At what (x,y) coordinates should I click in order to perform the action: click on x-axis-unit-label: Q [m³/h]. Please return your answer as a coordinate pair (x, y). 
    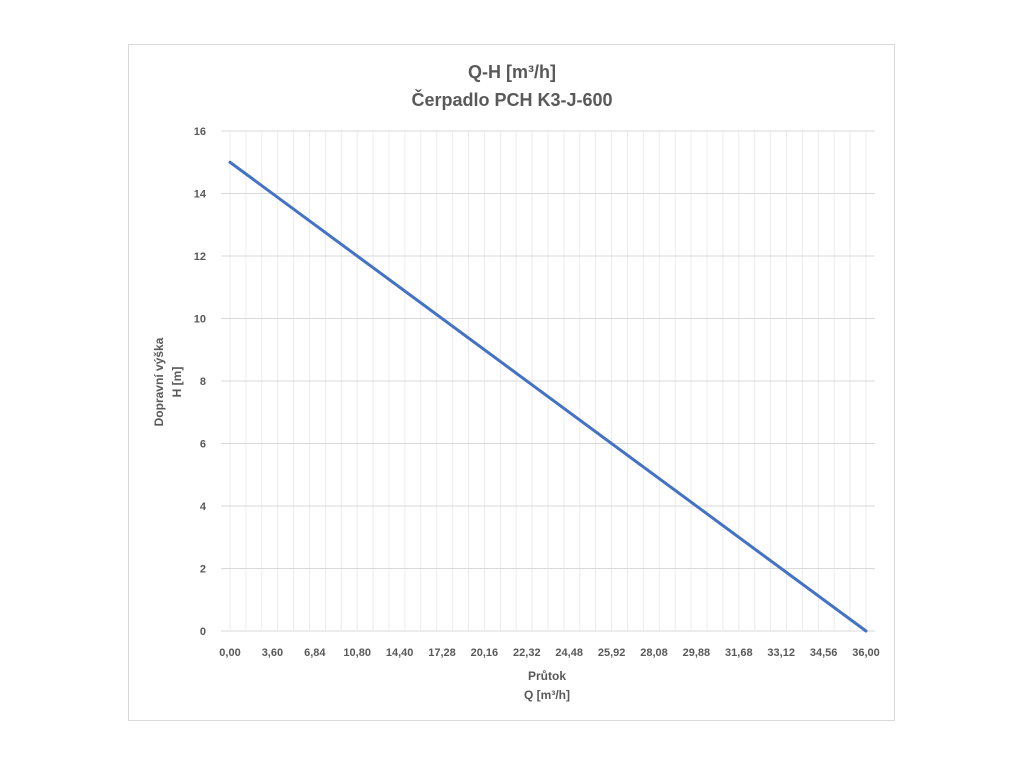
    Looking at the image, I should click on (547, 695).